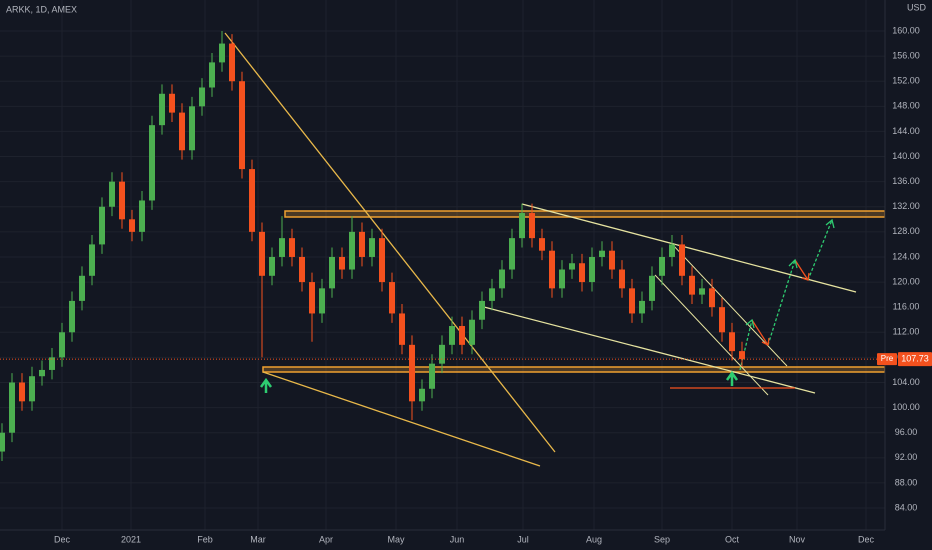 The height and width of the screenshot is (550, 932). What do you see at coordinates (258, 539) in the screenshot?
I see `x-tick-label: Mar` at bounding box center [258, 539].